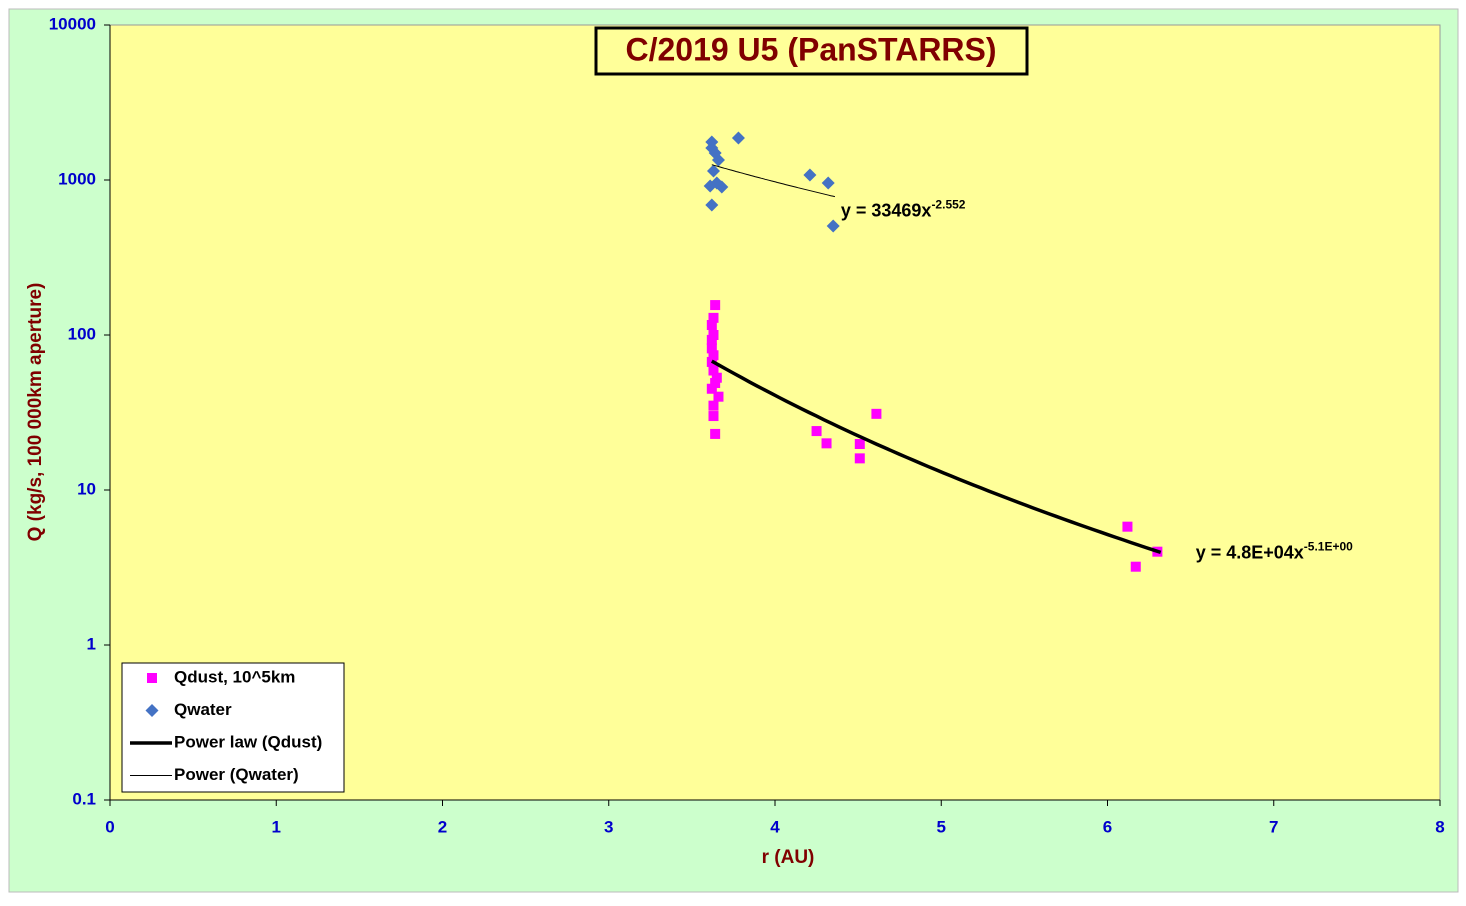 The width and height of the screenshot is (1466, 906). What do you see at coordinates (248, 741) in the screenshot?
I see `legend-label: Power law (Qdust)` at bounding box center [248, 741].